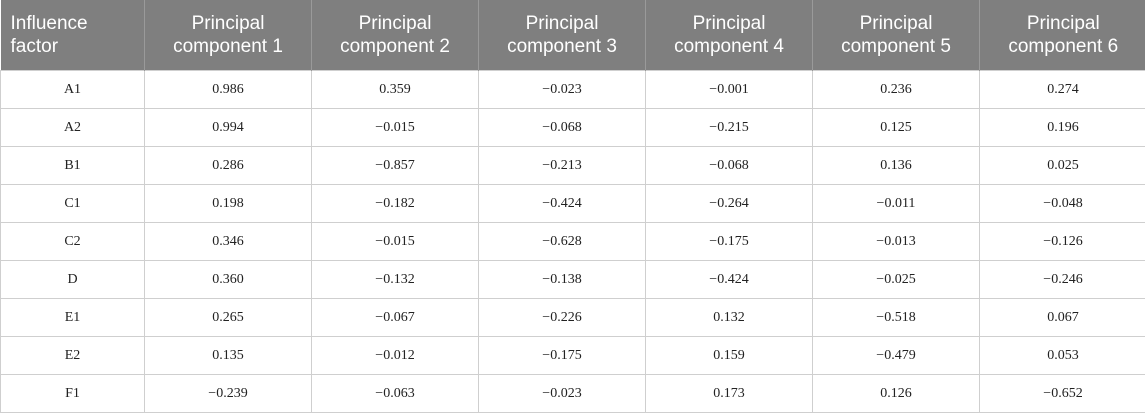 Image resolution: width=1145 pixels, height=417 pixels. What do you see at coordinates (896, 241) in the screenshot?
I see `table-cell: −0.013` at bounding box center [896, 241].